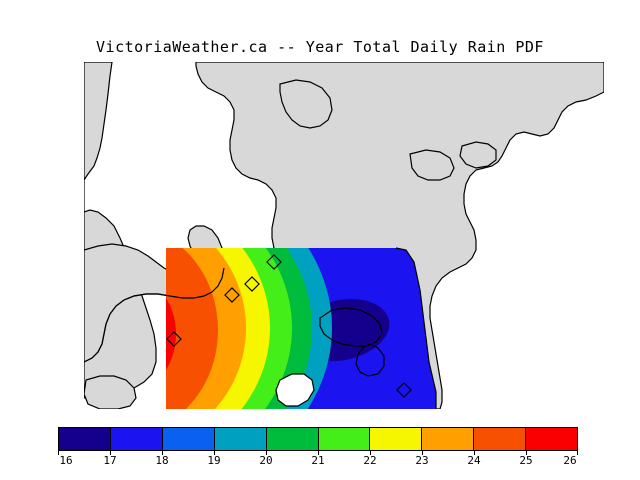  Describe the element at coordinates (66, 460) in the screenshot. I see `colorbar-ticklabel-16: 16` at that location.